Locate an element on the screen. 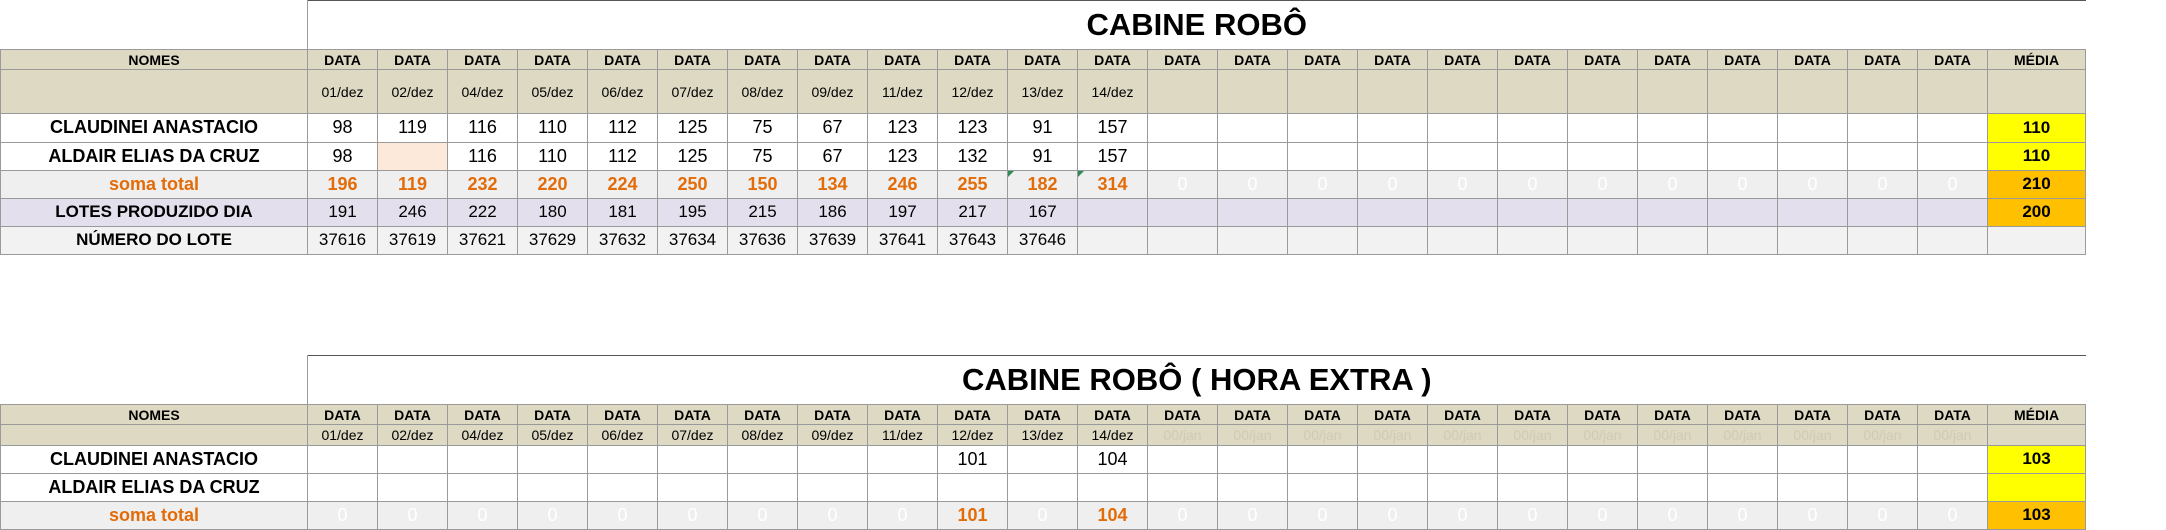 Image resolution: width=2166 pixels, height=530 pixels. total-cell: 224 is located at coordinates (622, 184).